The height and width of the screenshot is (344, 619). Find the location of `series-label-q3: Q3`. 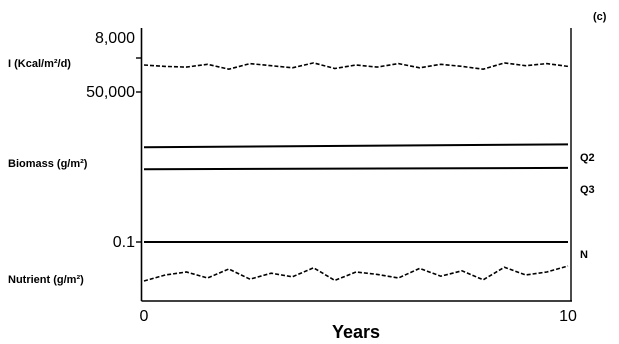

series-label-q3: Q3 is located at coordinates (587, 190).